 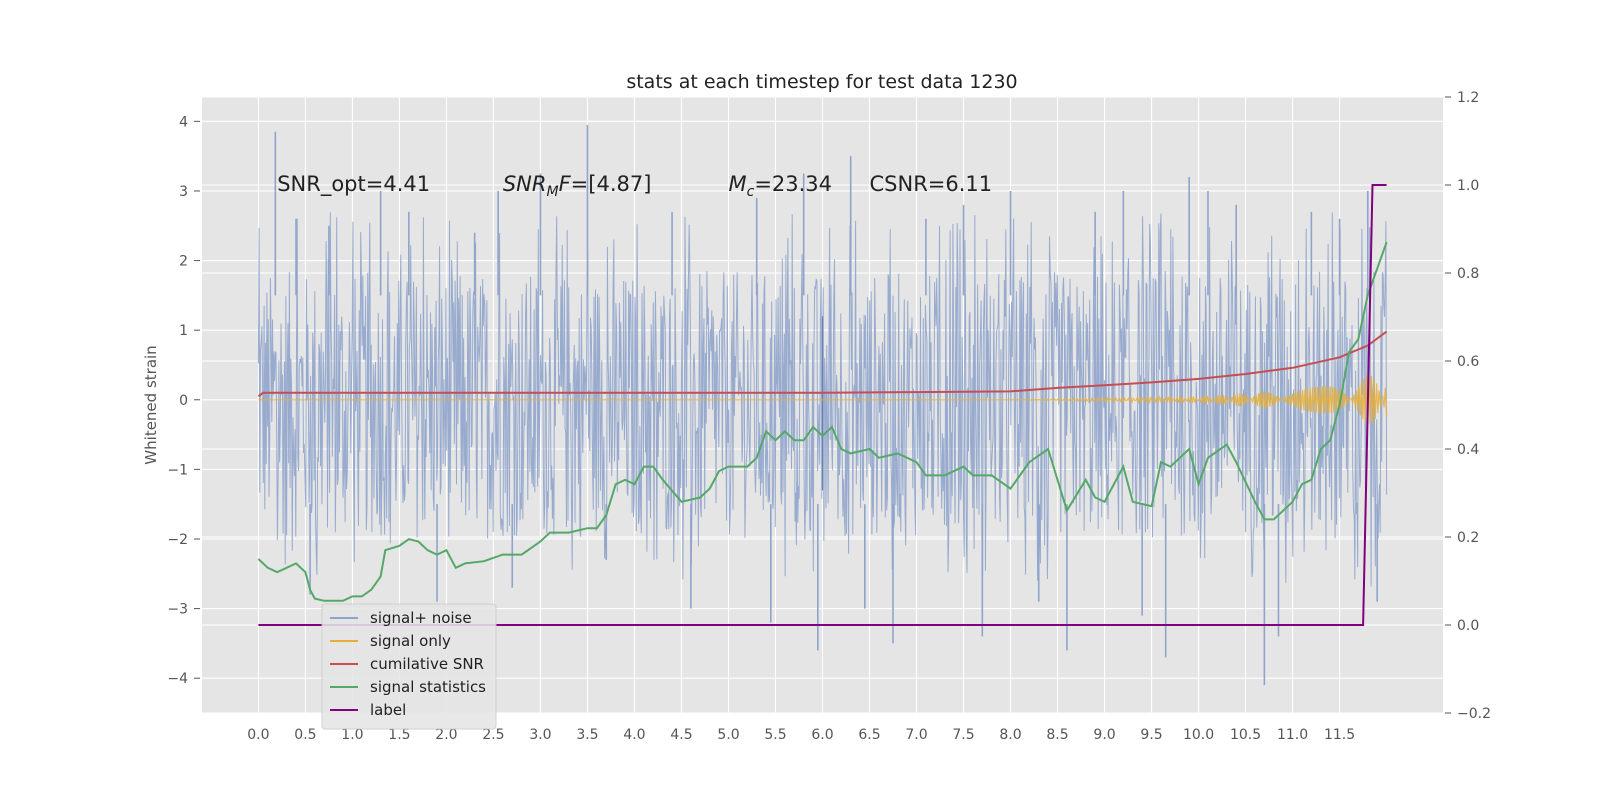 I want to click on x-tick-label: 9.0, so click(x=1104, y=735).